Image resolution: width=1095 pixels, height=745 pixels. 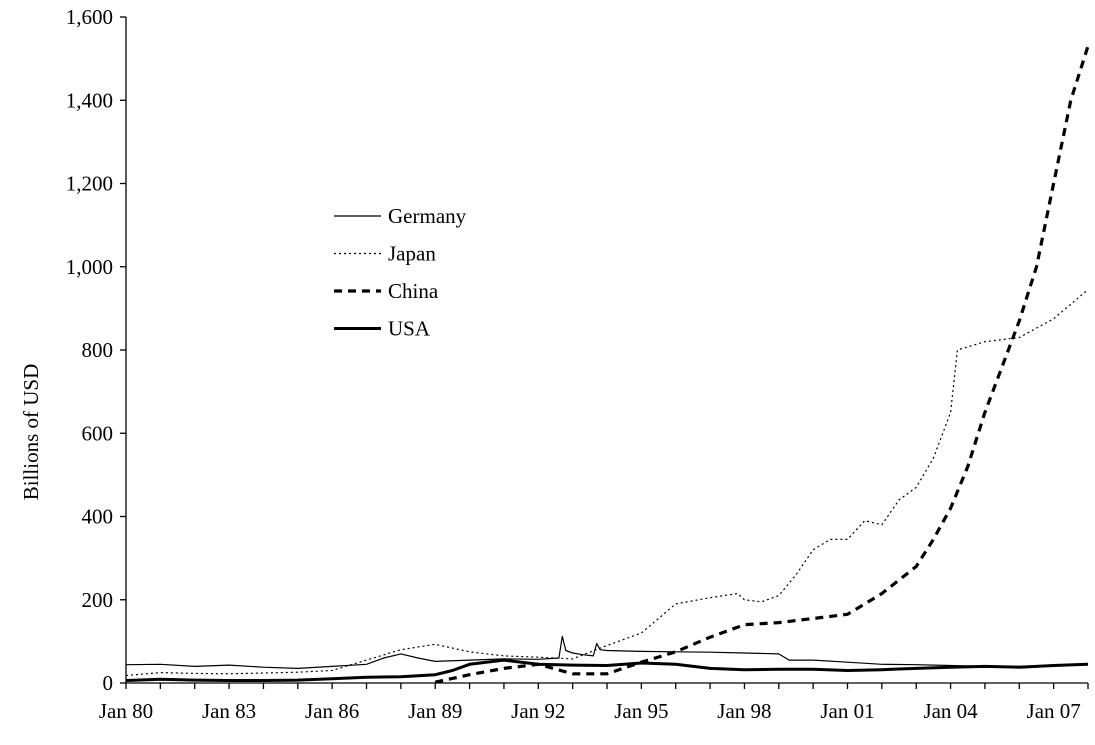 I want to click on x-tick-label: Jan 89, so click(x=435, y=711).